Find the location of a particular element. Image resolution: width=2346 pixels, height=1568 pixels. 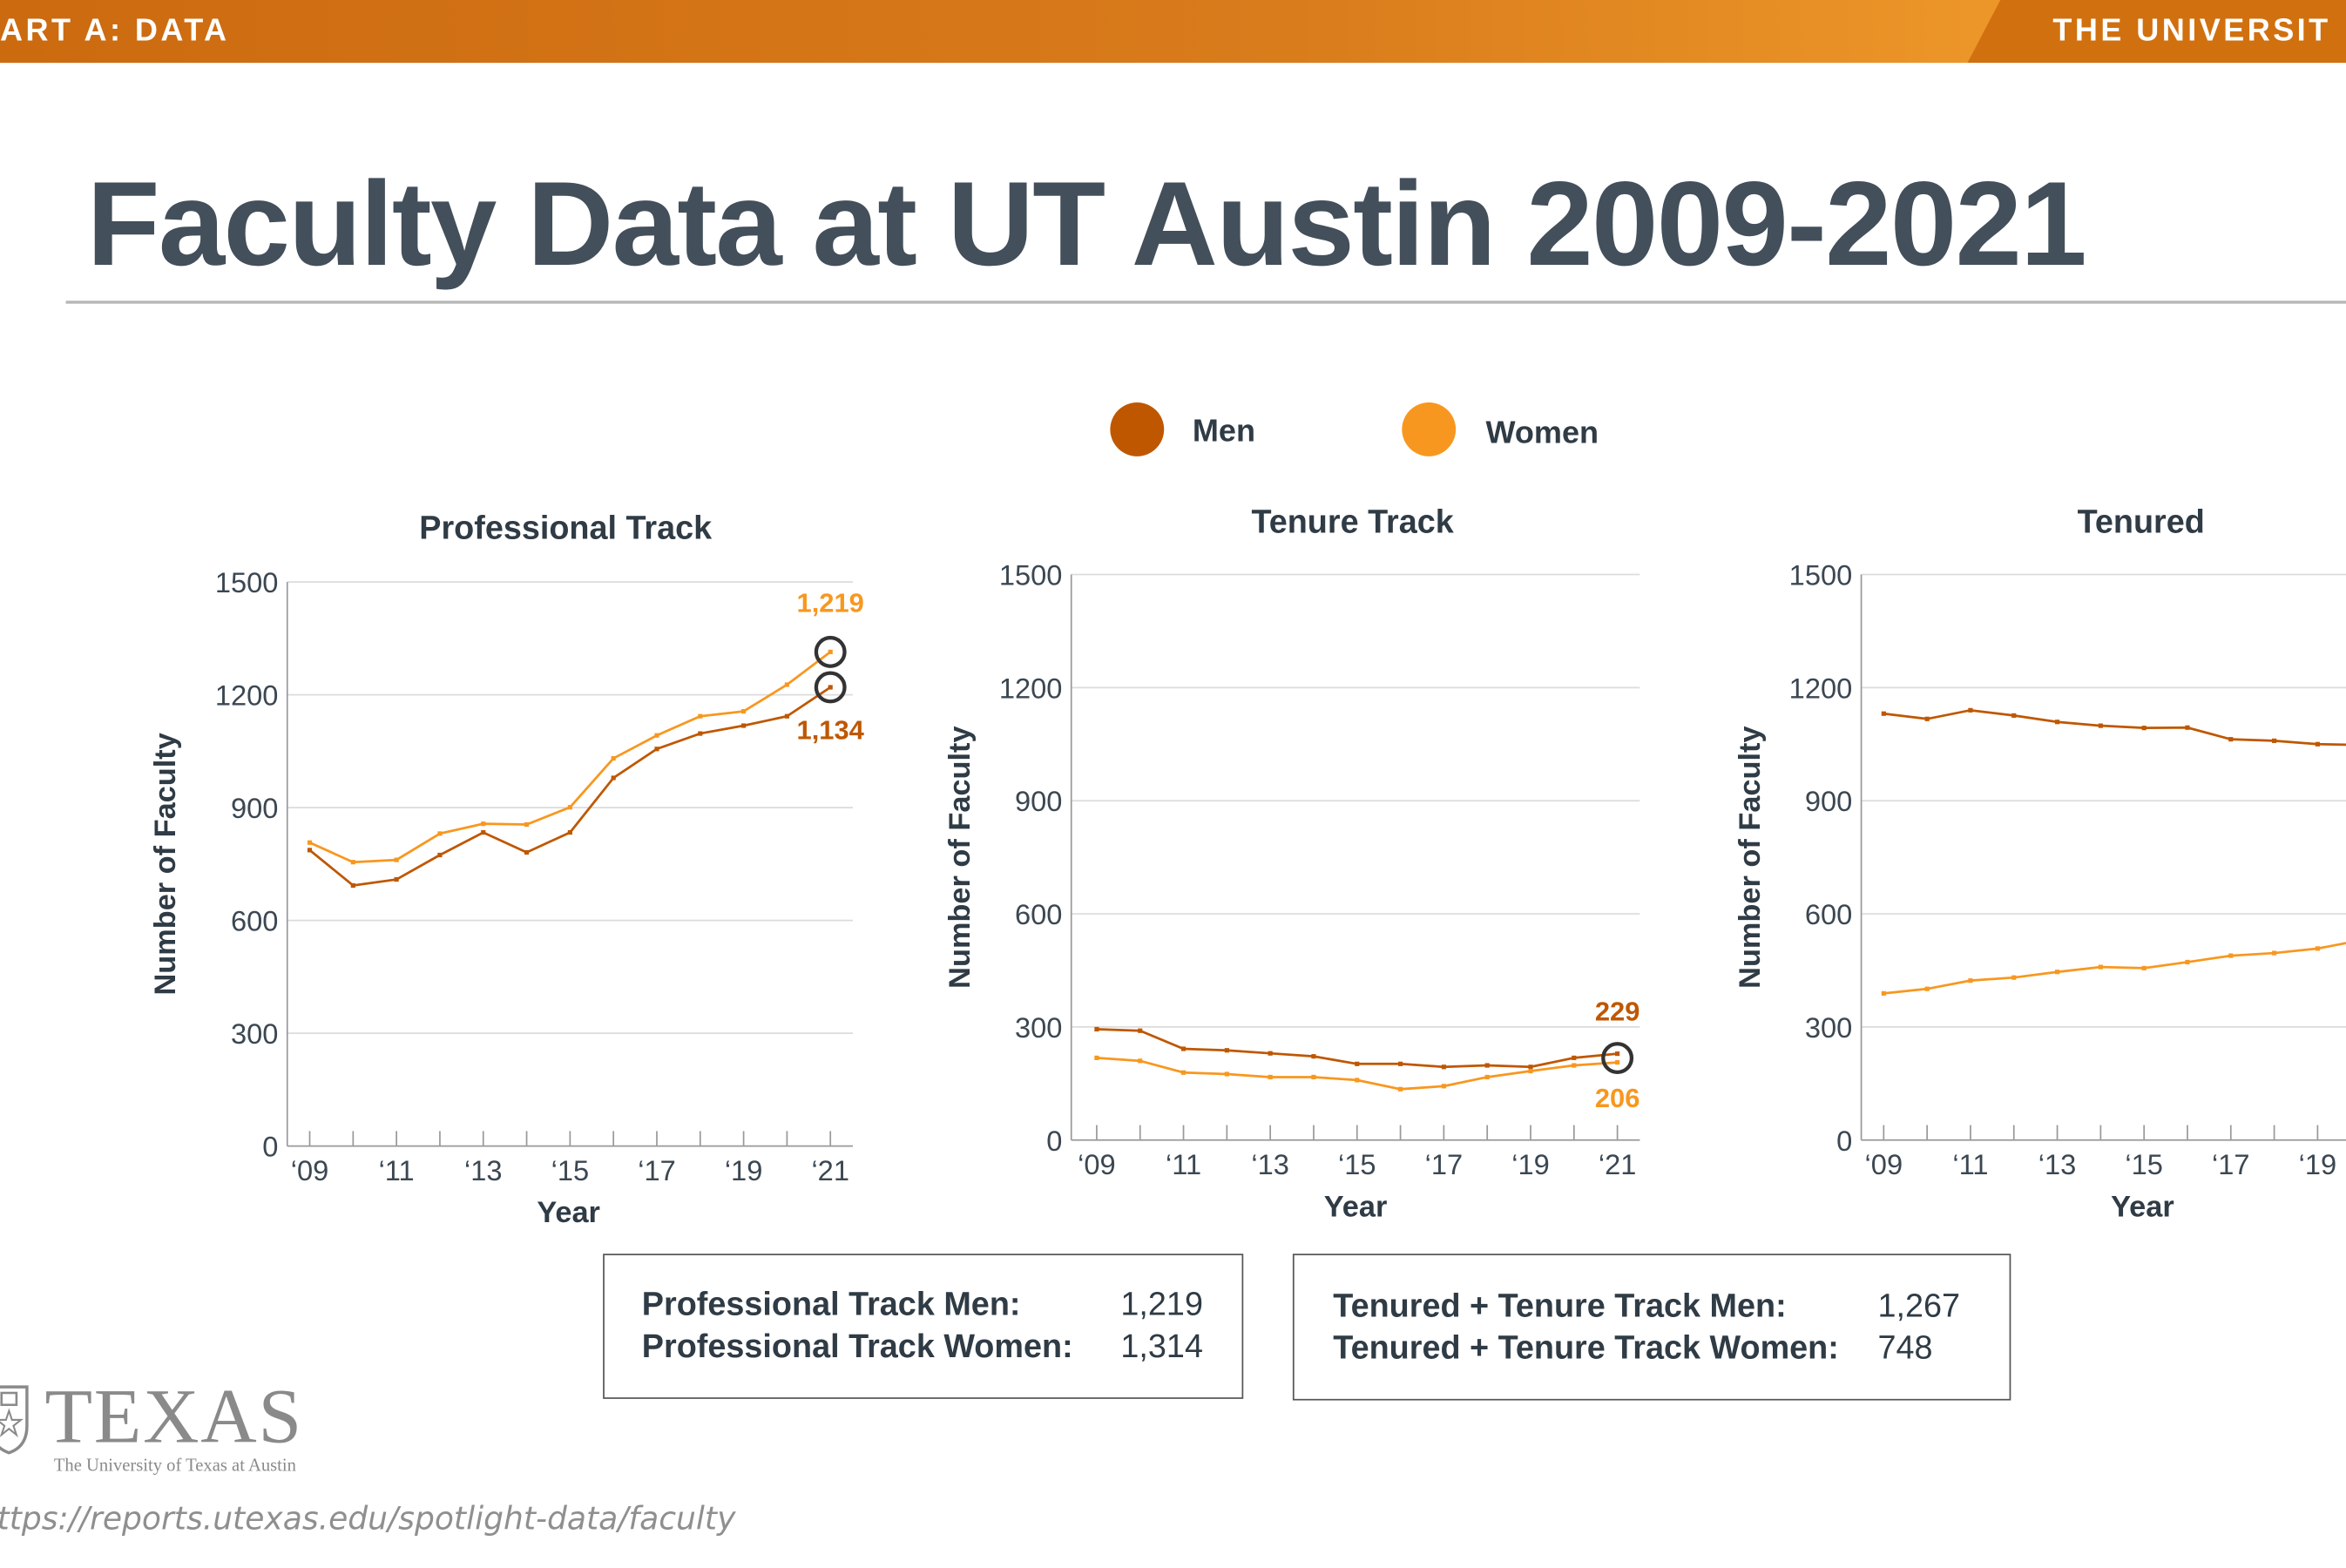

header-banner-accent is located at coordinates (2156, 32).